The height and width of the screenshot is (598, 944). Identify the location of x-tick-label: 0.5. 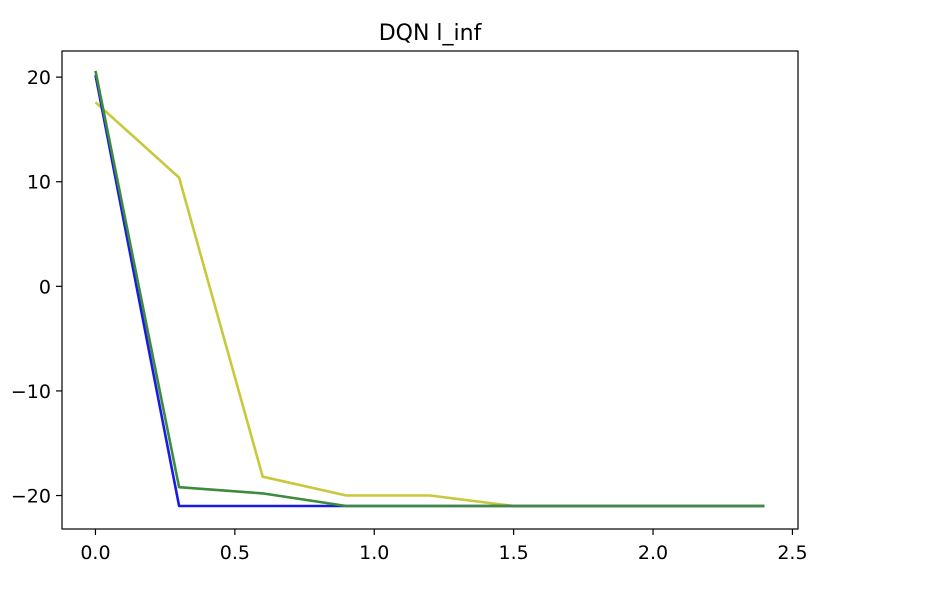
(235, 553).